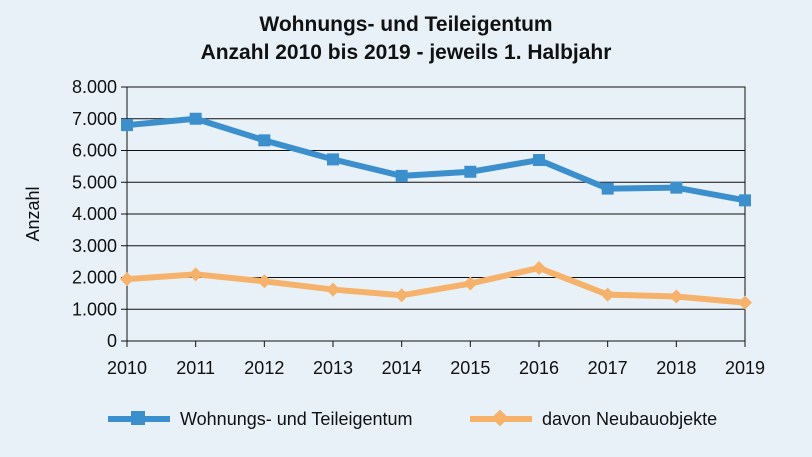  Describe the element at coordinates (94, 182) in the screenshot. I see `y-tick-label-5: 5.000` at that location.